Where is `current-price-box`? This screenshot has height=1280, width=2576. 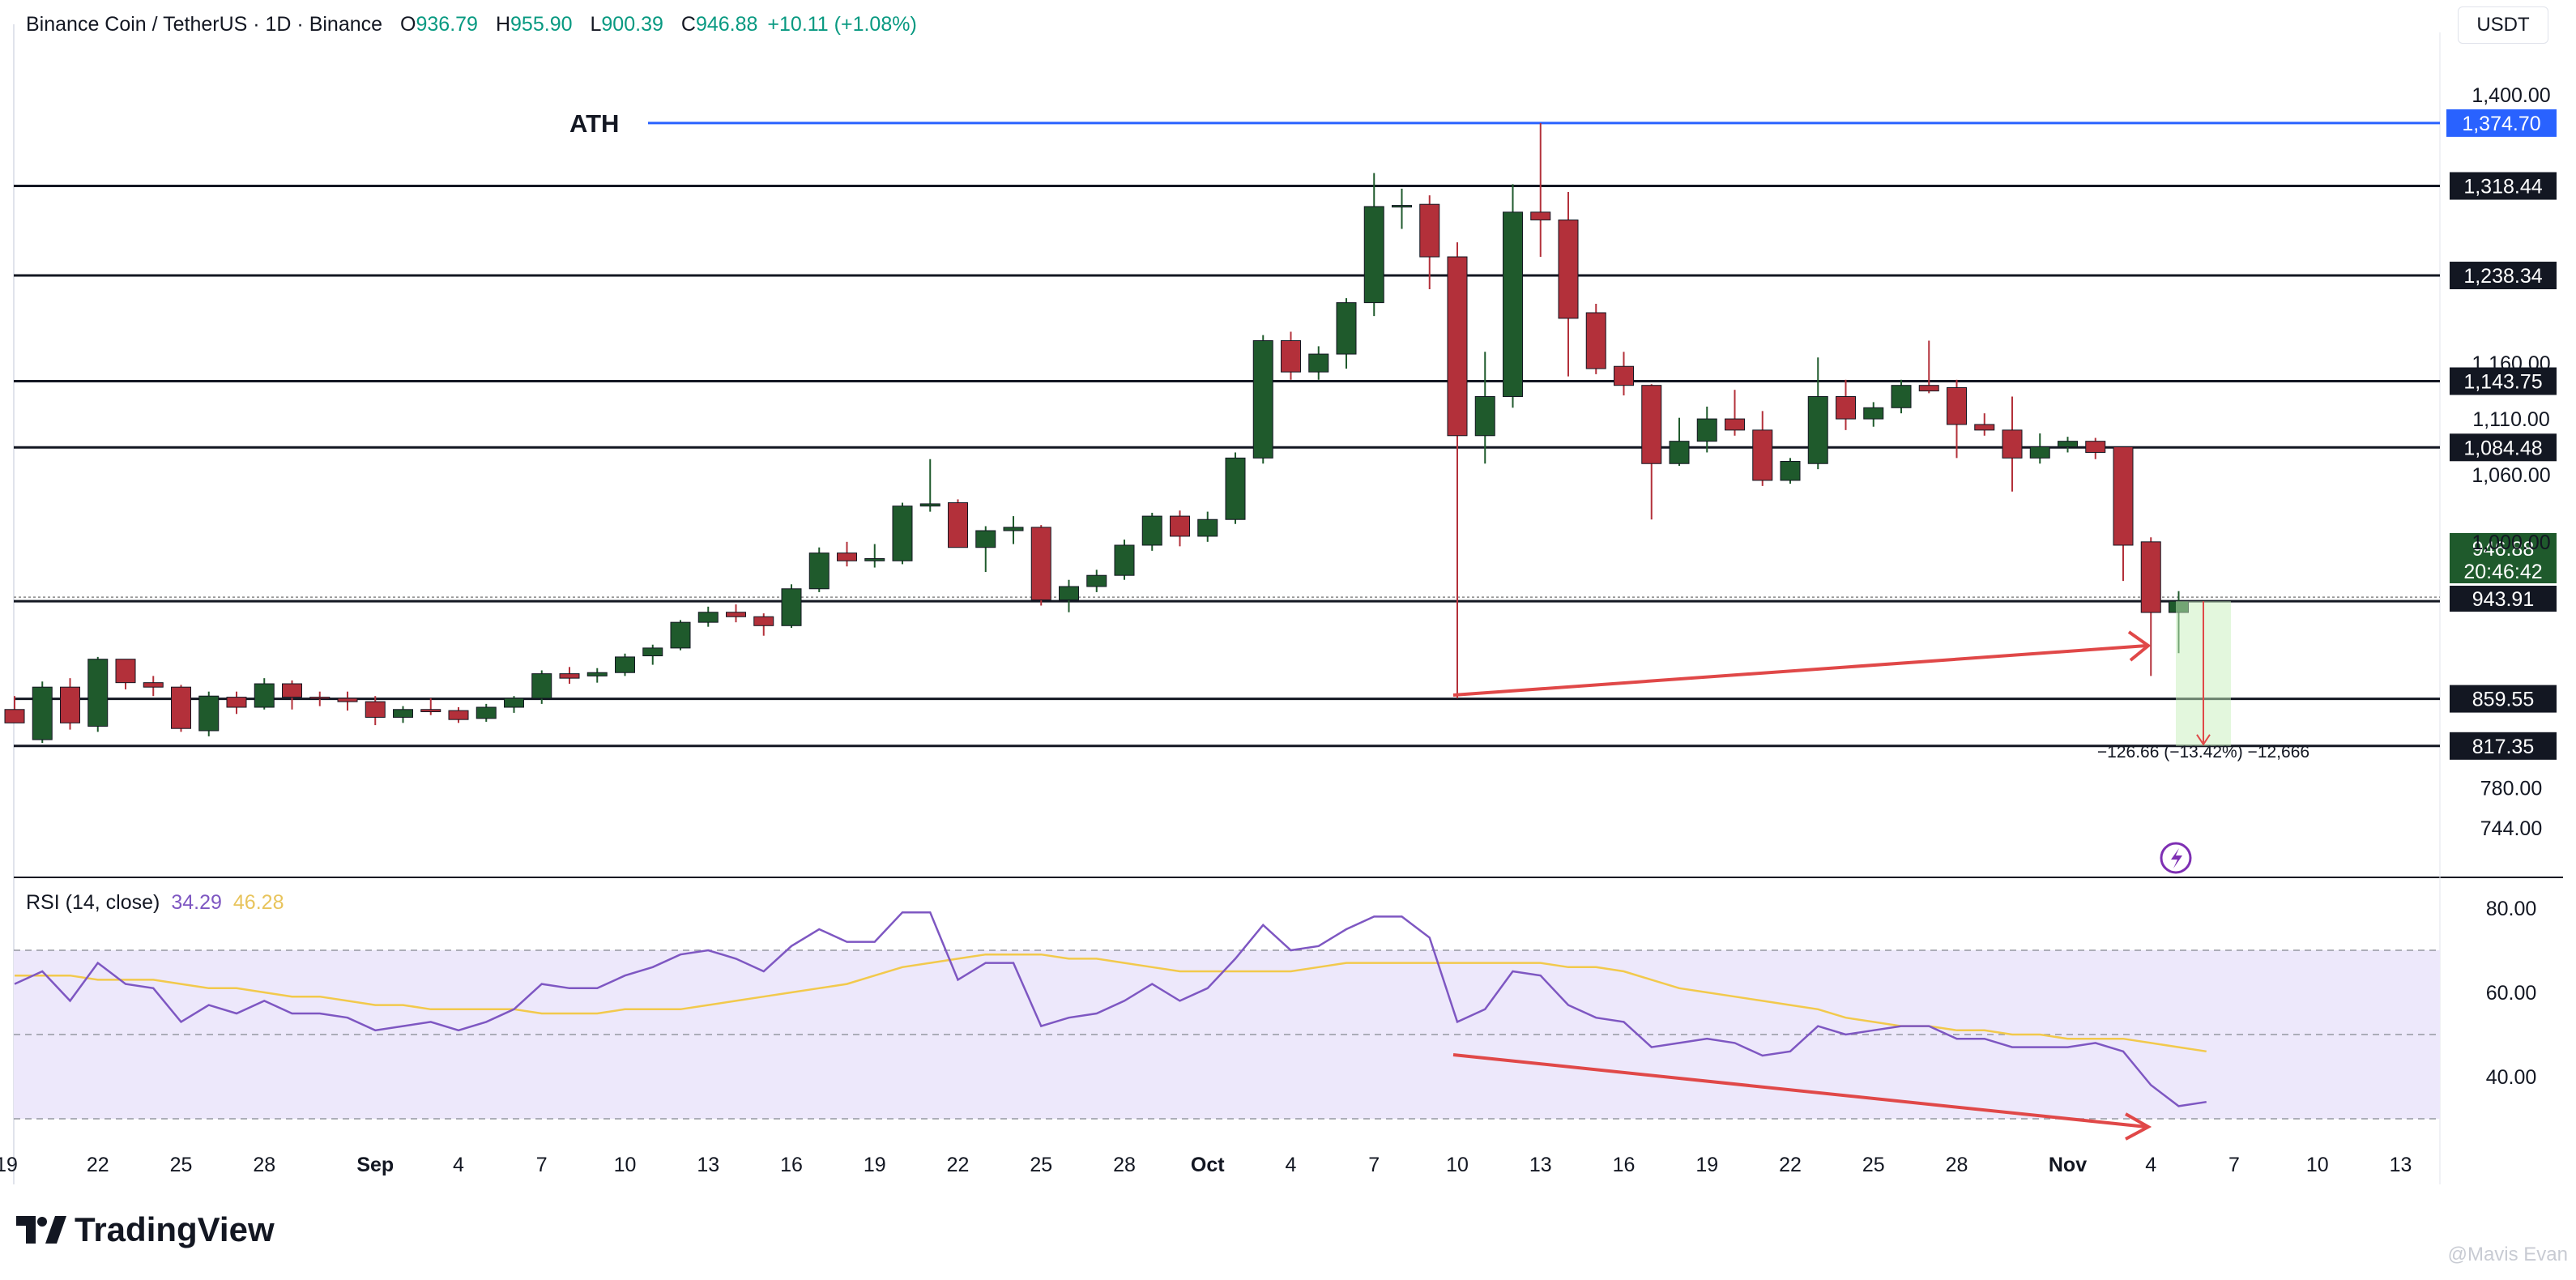 current-price-box is located at coordinates (2503, 558).